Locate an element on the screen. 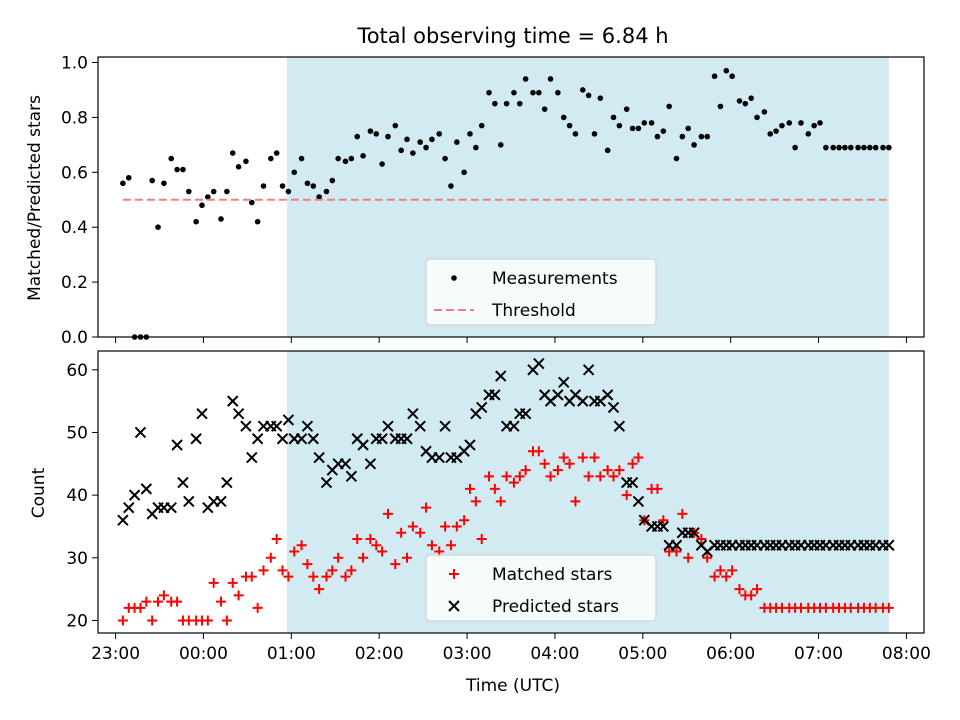 The height and width of the screenshot is (720, 960). legend-label: Threshold is located at coordinates (533, 311).